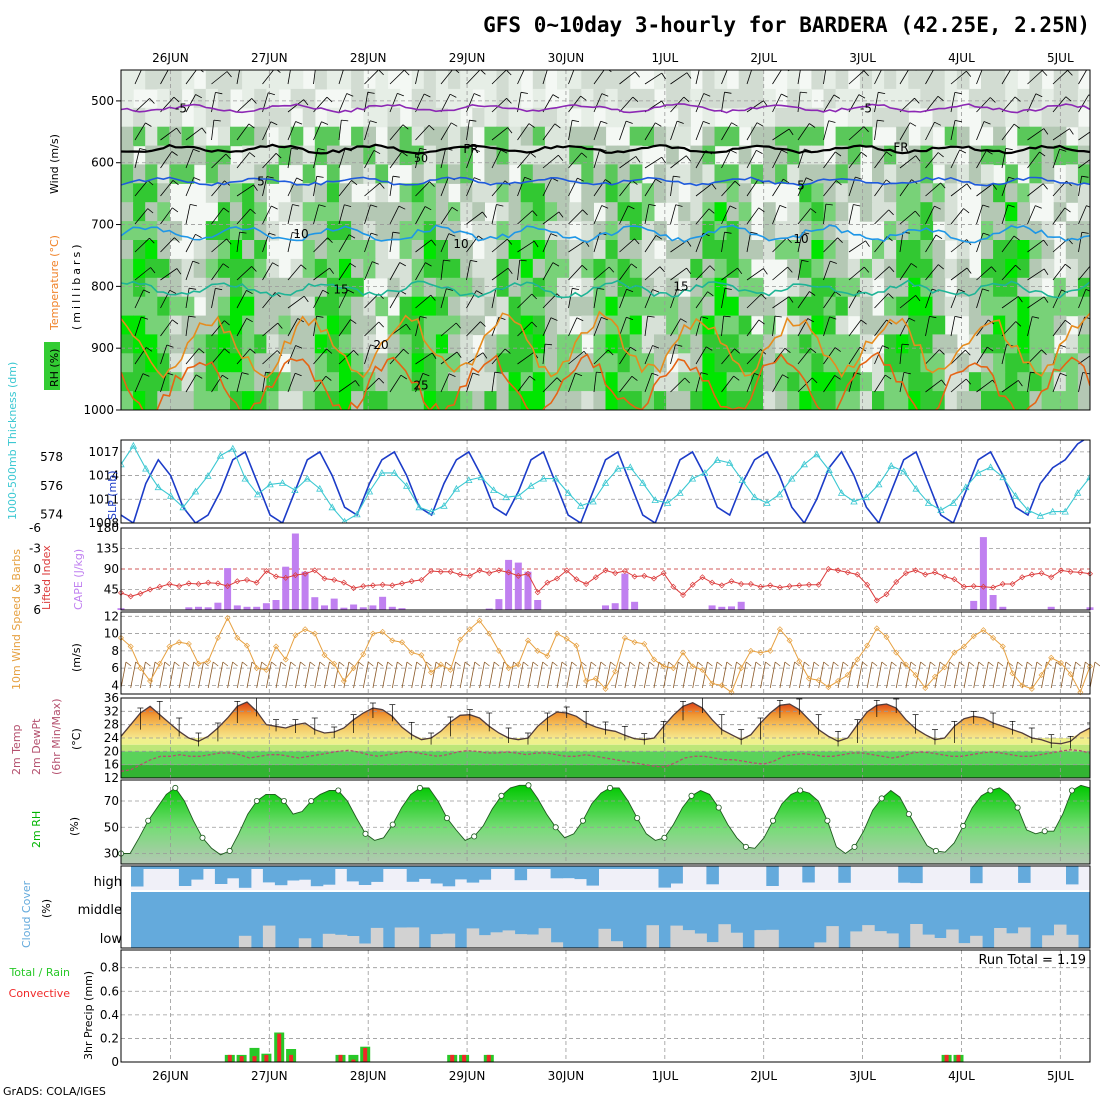 The width and height of the screenshot is (1100, 1100). Describe the element at coordinates (691, 795) in the screenshot. I see `rh2m-point` at that location.